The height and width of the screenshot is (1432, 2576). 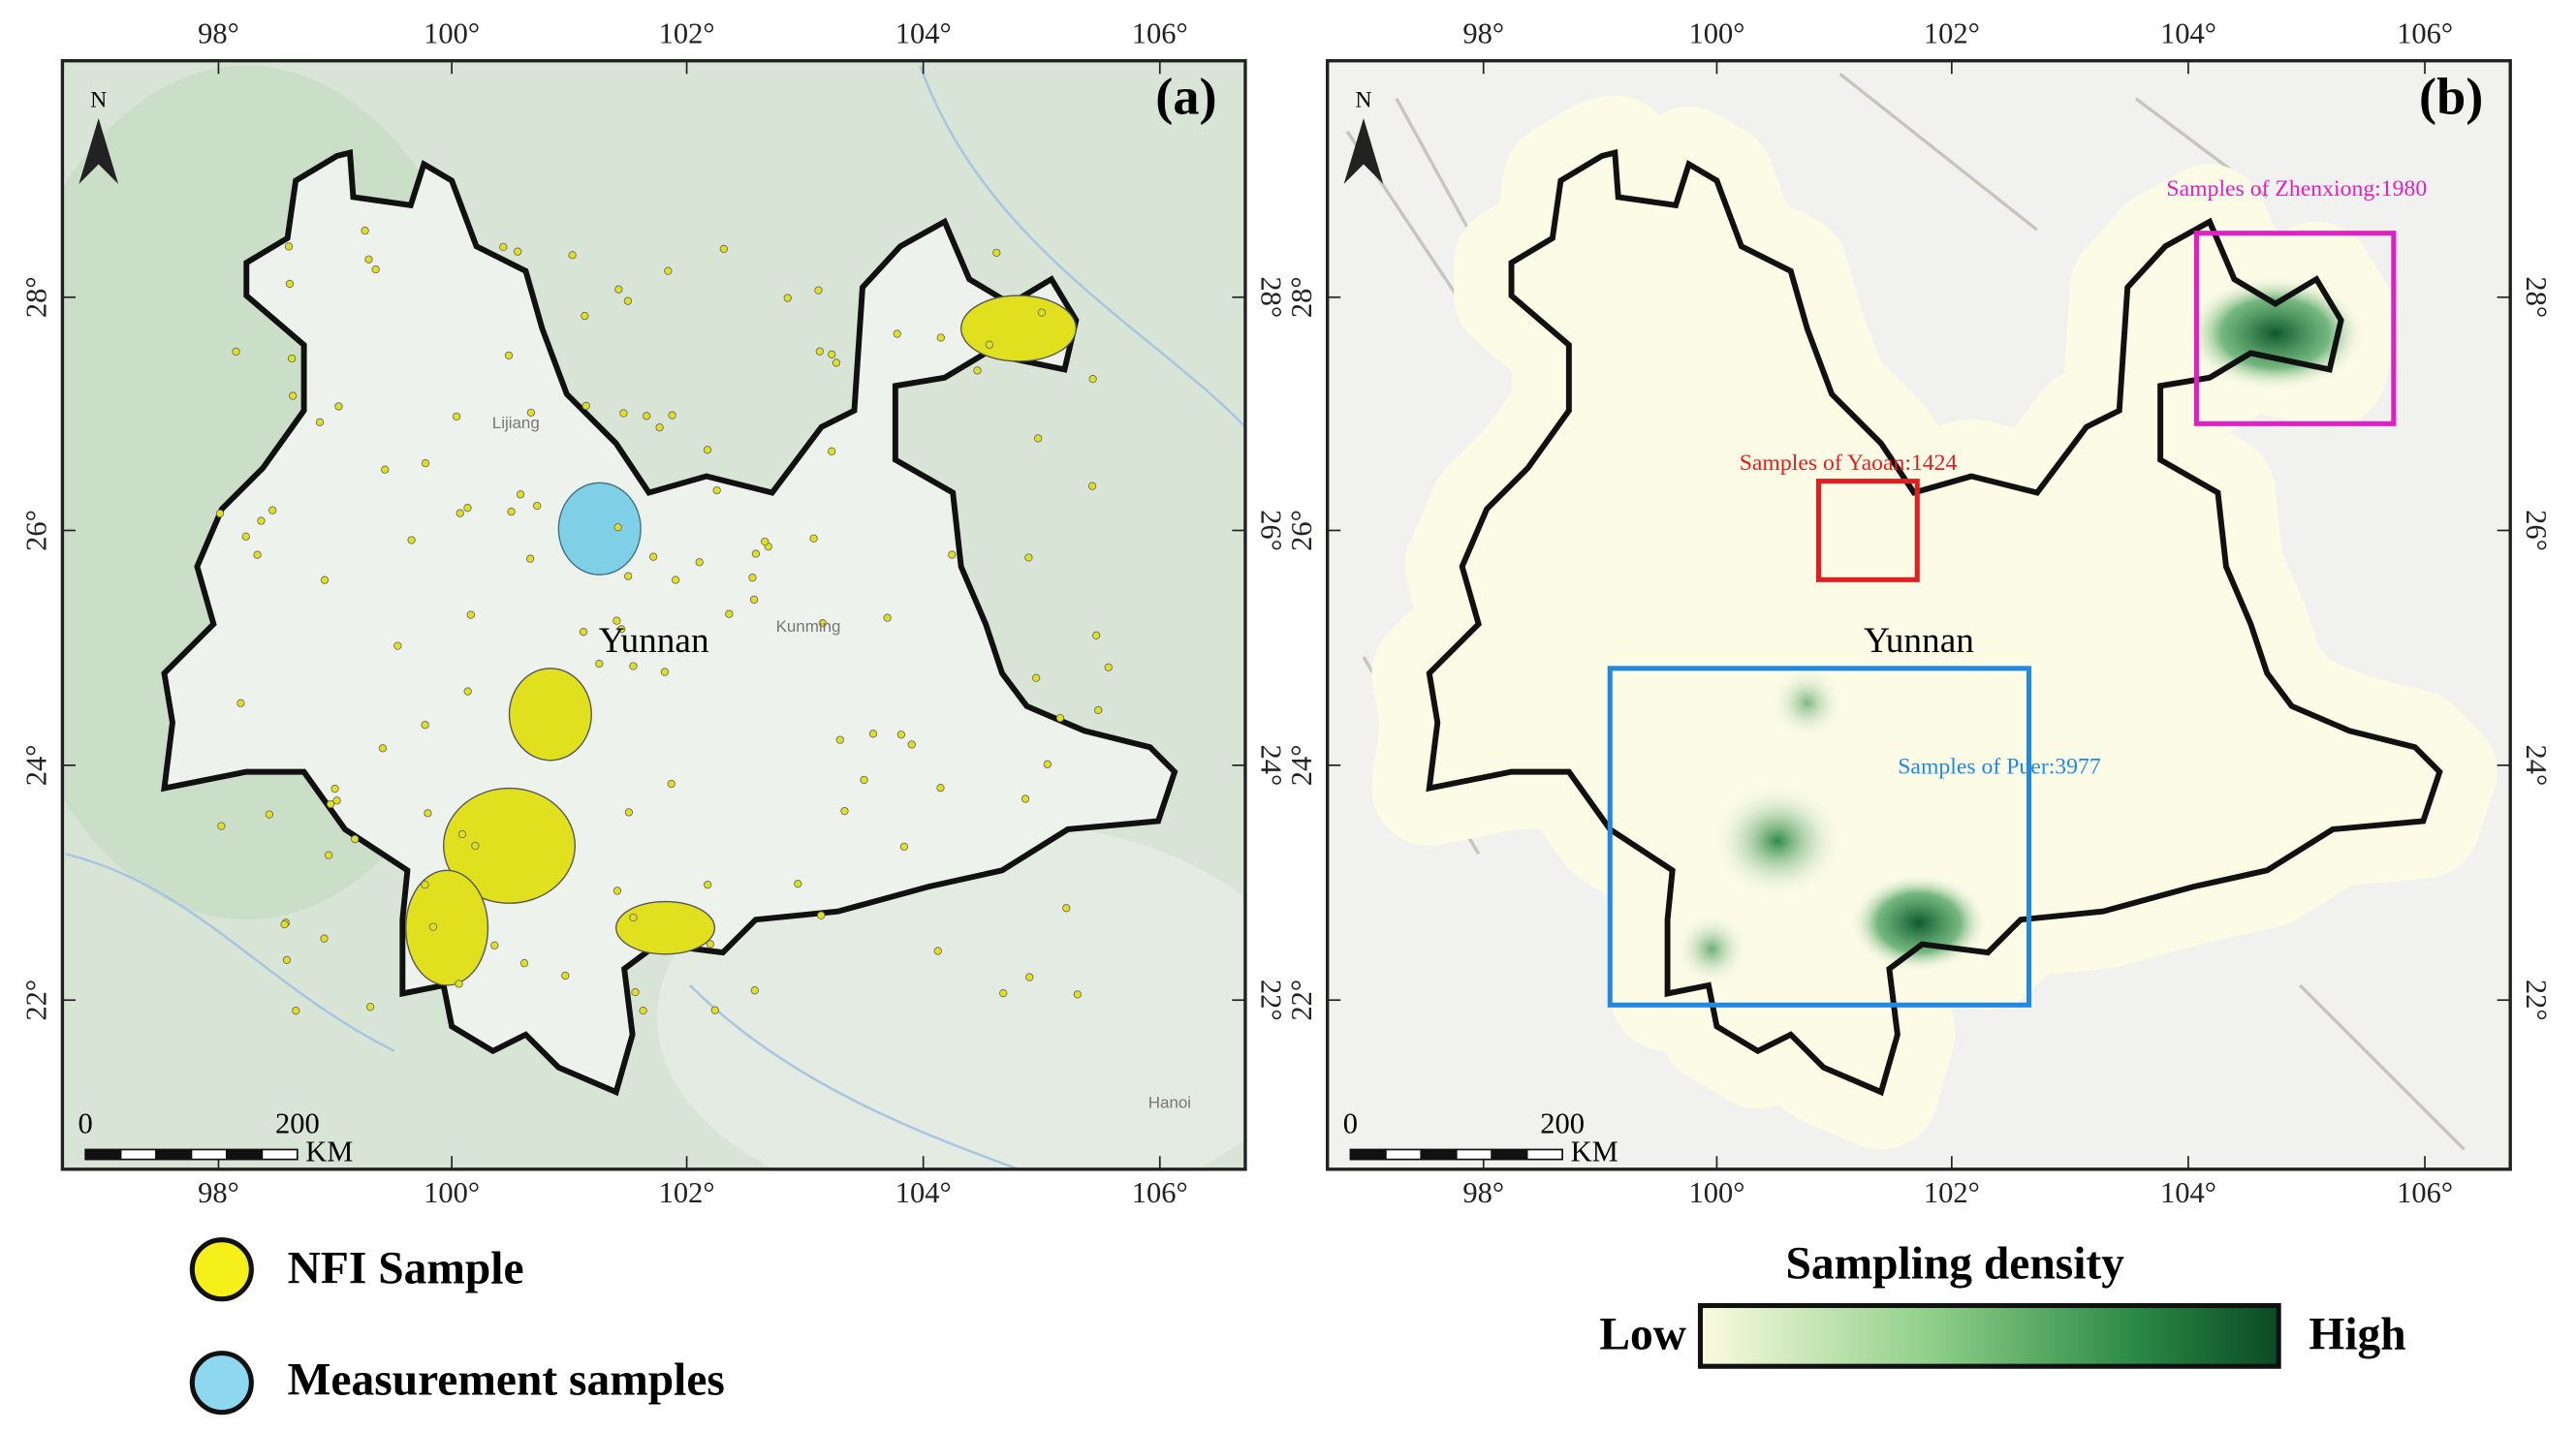 What do you see at coordinates (599, 529) in the screenshot?
I see `measurement-cluster` at bounding box center [599, 529].